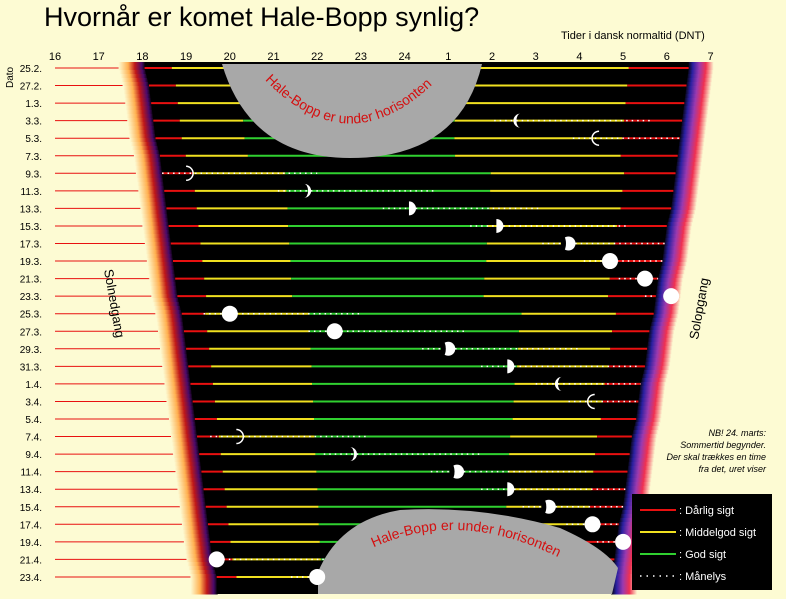 The height and width of the screenshot is (599, 786). Describe the element at coordinates (706, 511) in the screenshot. I see `legend-label: : Dårlig sigt` at that location.